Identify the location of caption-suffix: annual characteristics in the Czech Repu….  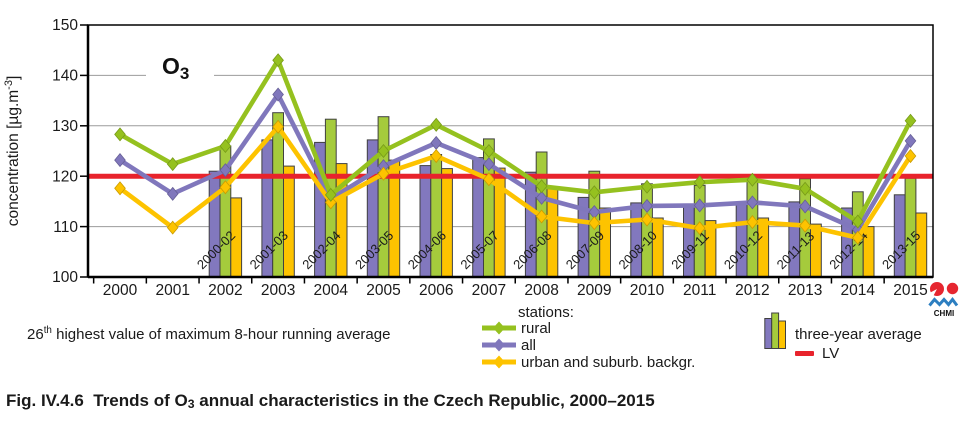
(424, 400).